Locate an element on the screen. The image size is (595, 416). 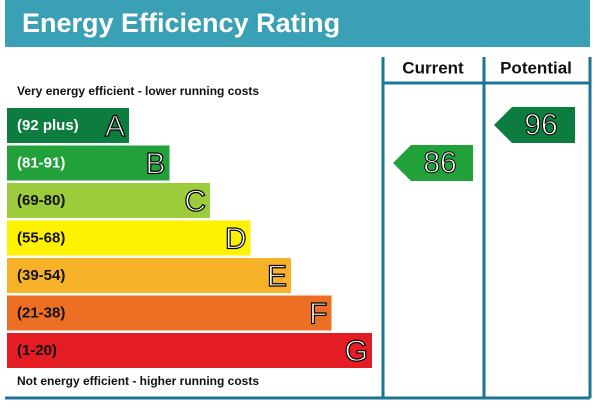
title-bar is located at coordinates (297, 23).